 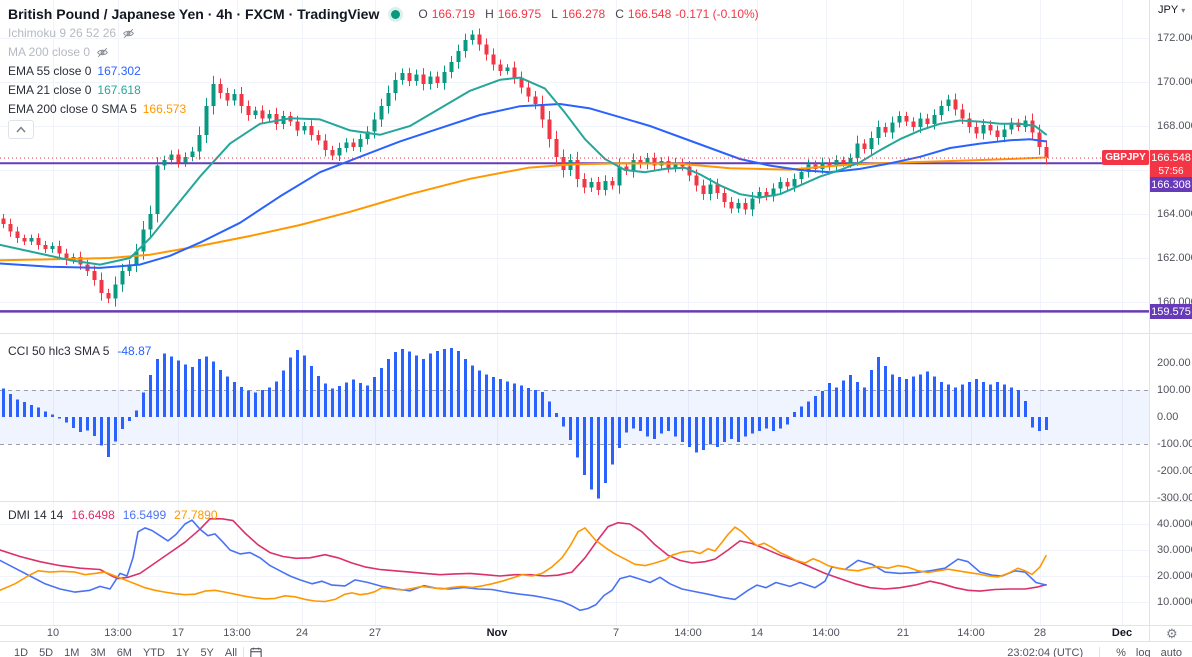 What do you see at coordinates (144, 515) in the screenshot?
I see `dmi-minus-di-value: 16.5499` at bounding box center [144, 515].